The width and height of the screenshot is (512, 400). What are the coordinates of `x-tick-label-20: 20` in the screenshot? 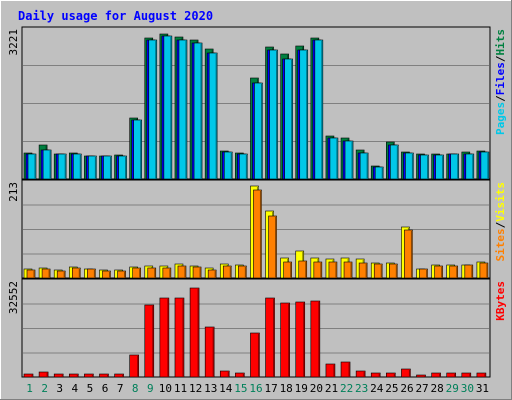 It's located at (316, 388).